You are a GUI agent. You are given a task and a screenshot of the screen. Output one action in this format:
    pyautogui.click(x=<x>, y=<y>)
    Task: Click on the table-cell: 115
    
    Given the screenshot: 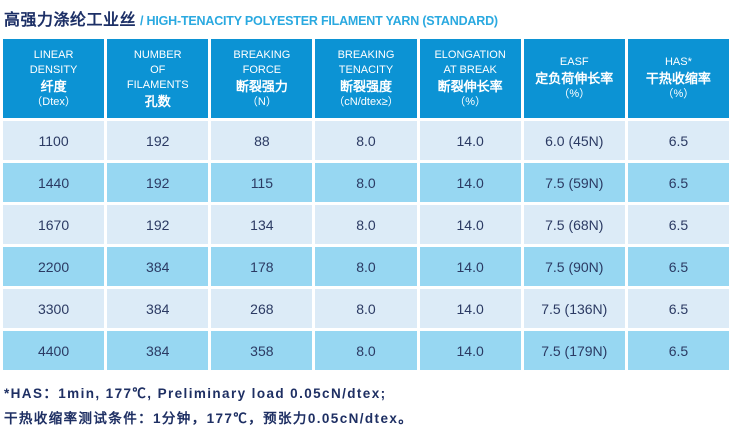 What is the action you would take?
    pyautogui.click(x=262, y=182)
    